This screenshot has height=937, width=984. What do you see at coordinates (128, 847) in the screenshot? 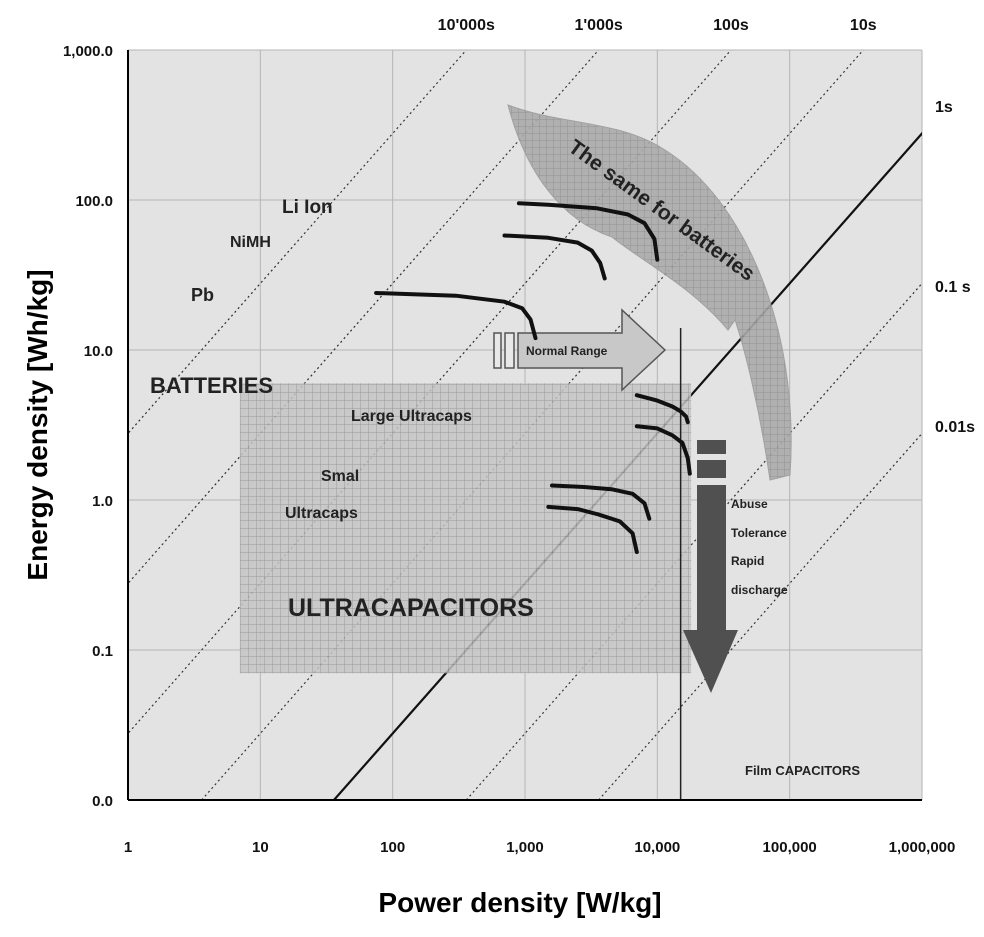
I see `x-tick-label: 1` at bounding box center [128, 847].